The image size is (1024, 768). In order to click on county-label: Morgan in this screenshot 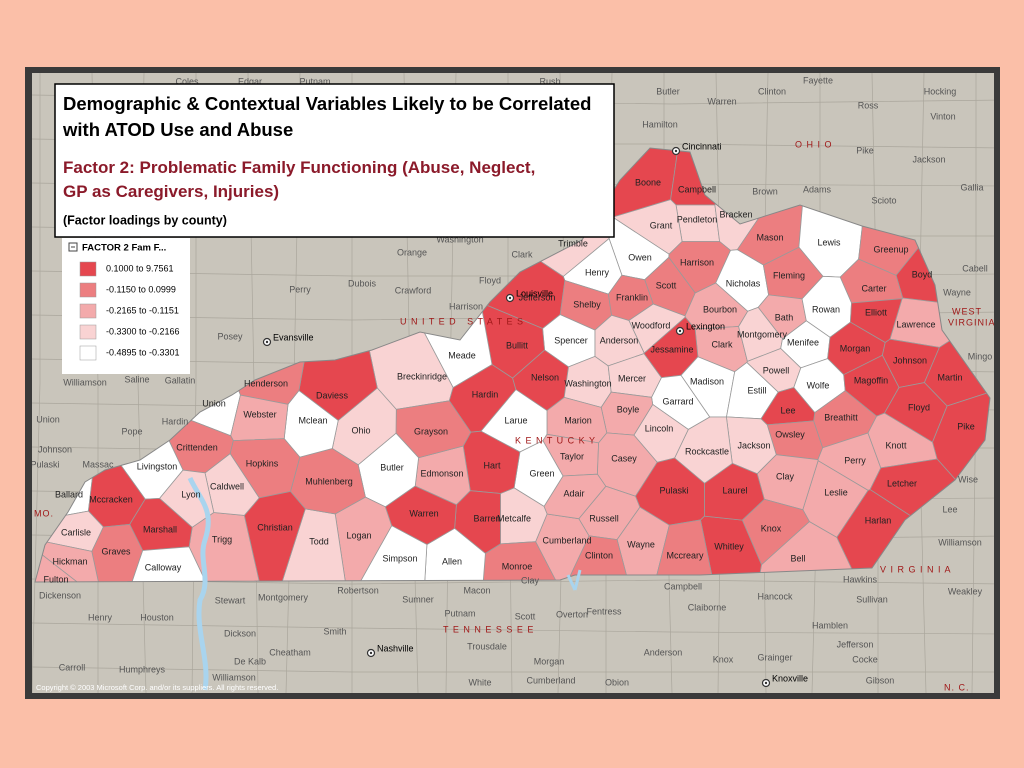, I will do `click(855, 348)`.